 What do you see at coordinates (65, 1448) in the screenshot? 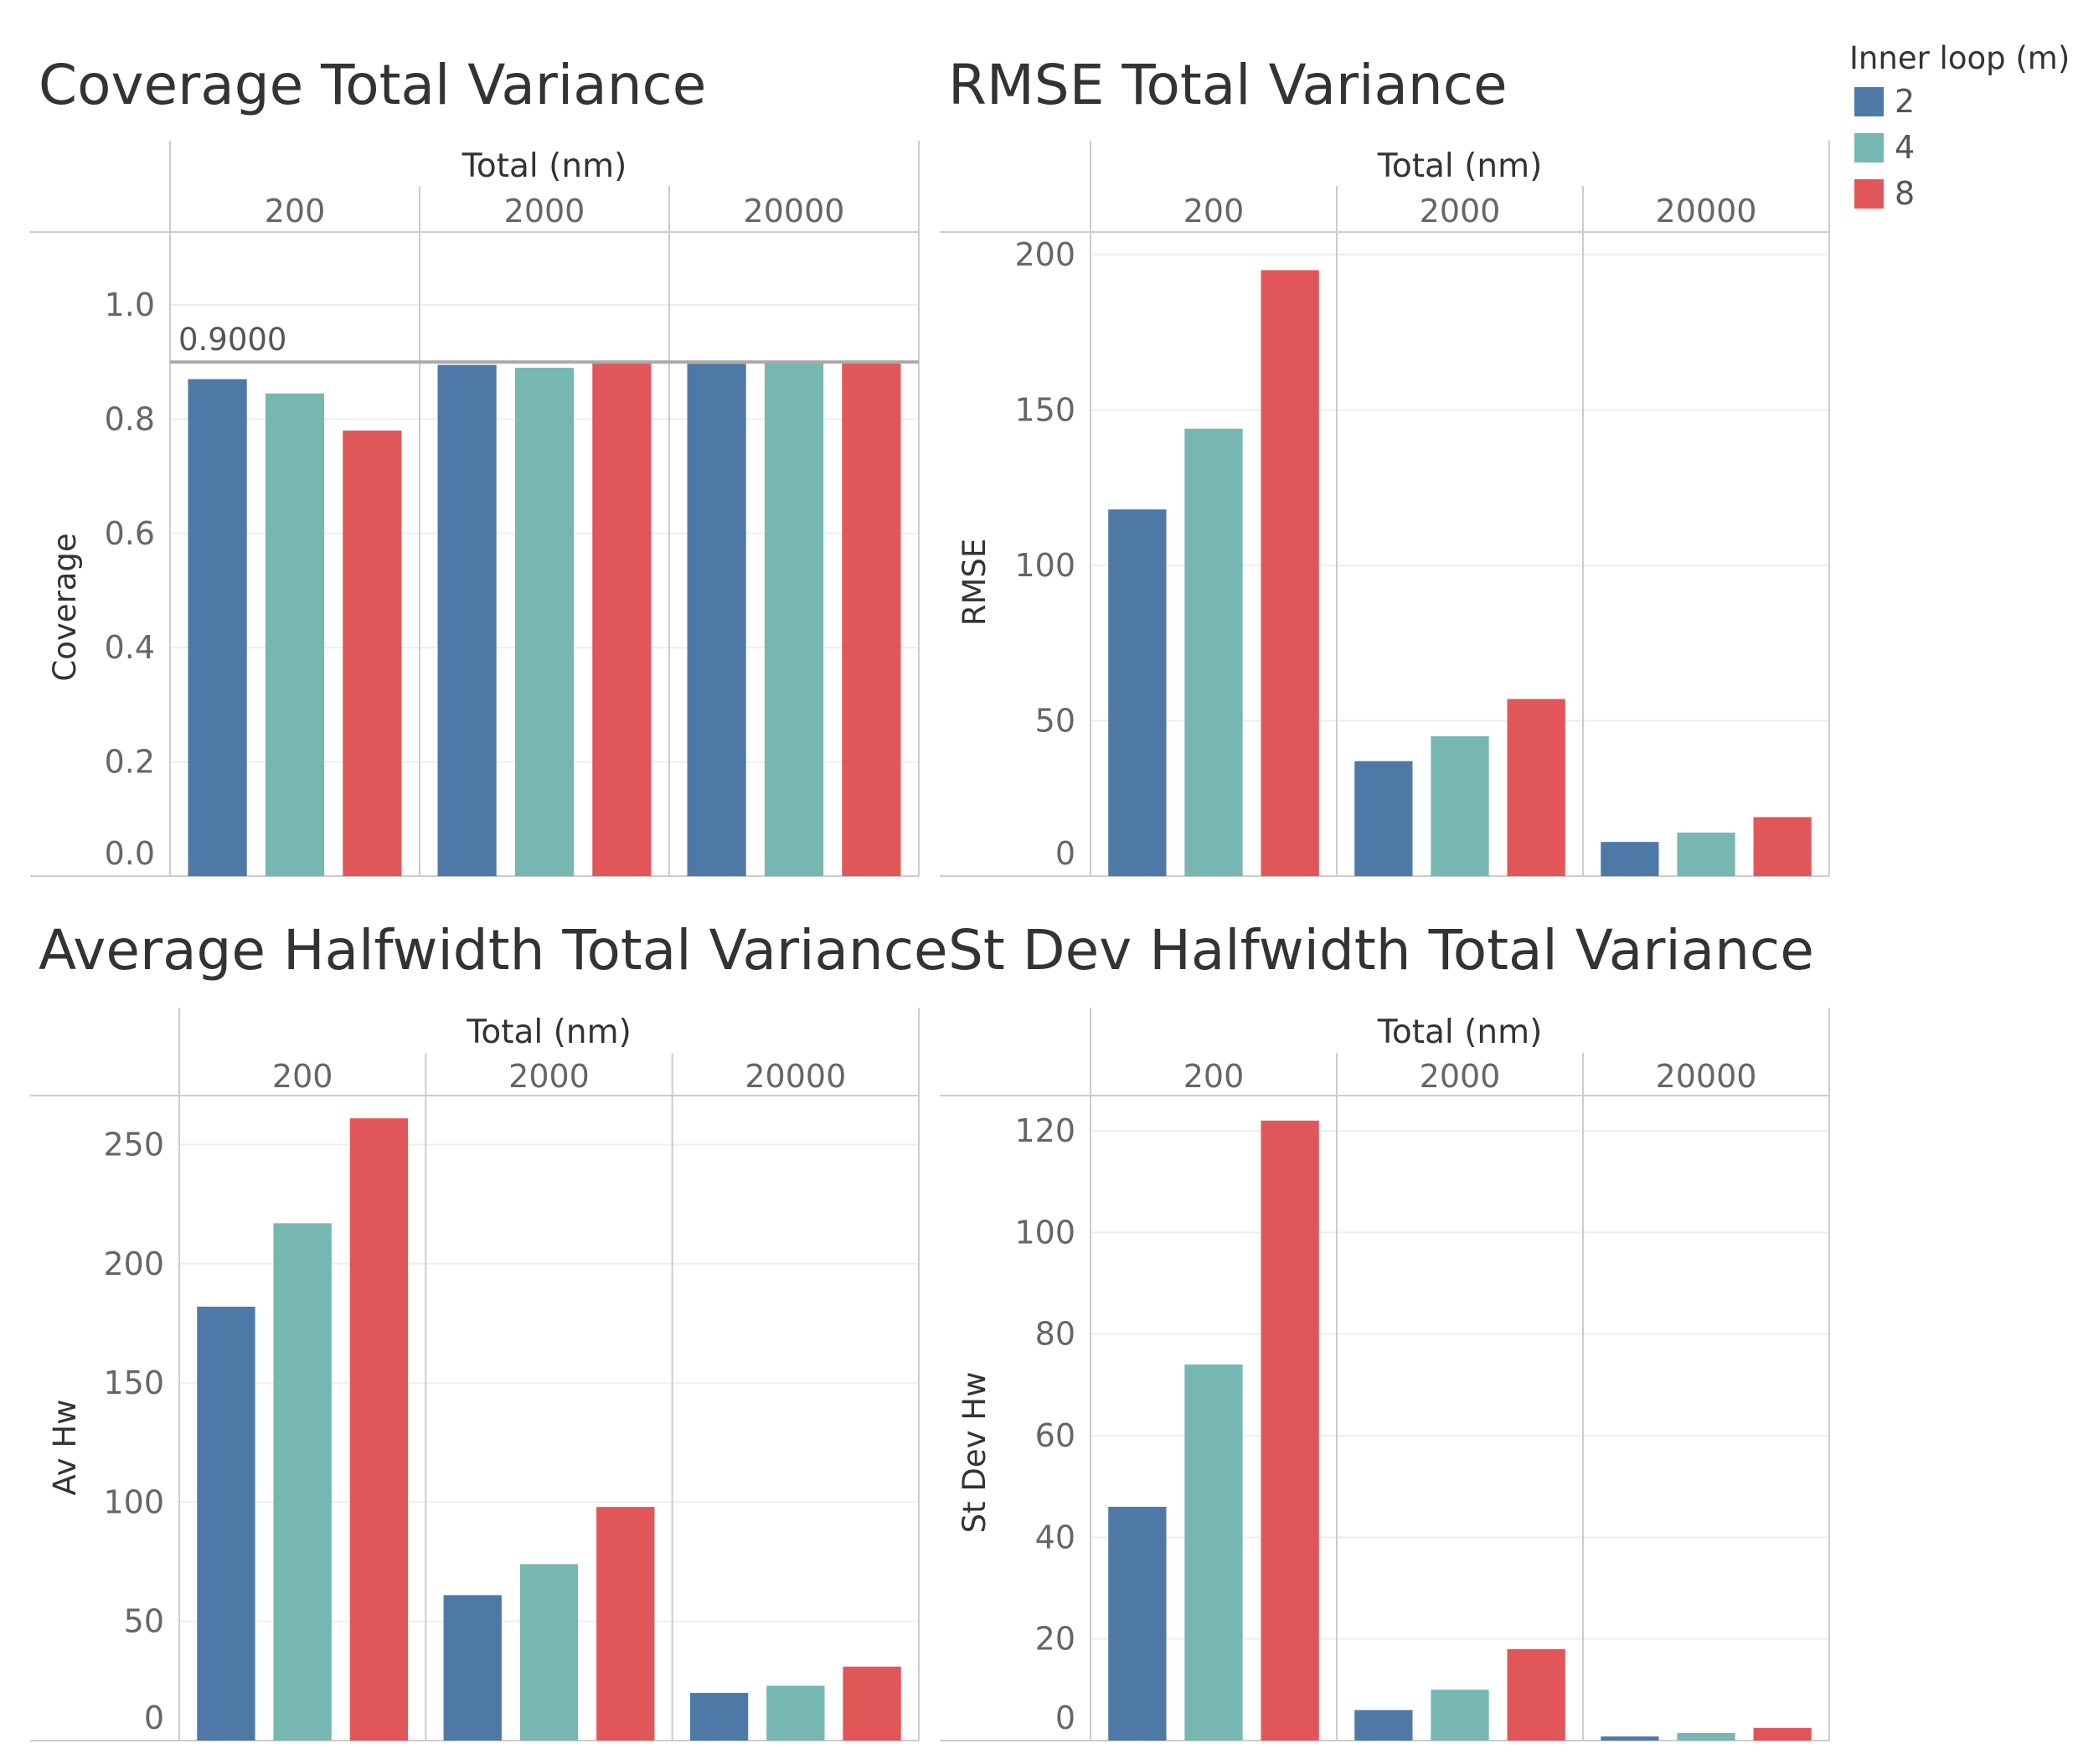
I see `y-axis-title: Av Hw` at bounding box center [65, 1448].